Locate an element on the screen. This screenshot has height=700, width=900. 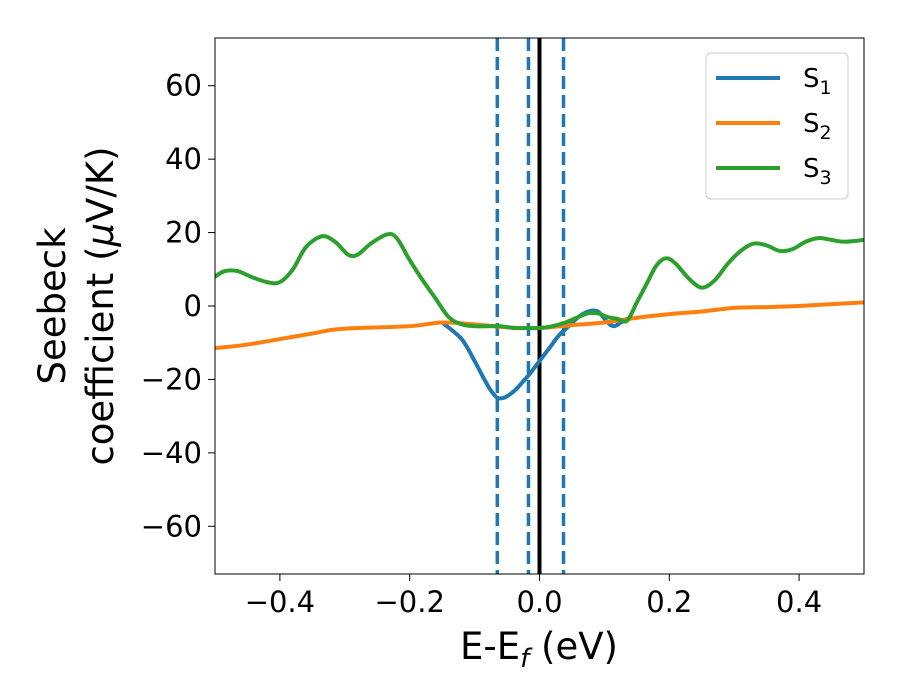
y-tick-label: 40 is located at coordinates (183, 159).